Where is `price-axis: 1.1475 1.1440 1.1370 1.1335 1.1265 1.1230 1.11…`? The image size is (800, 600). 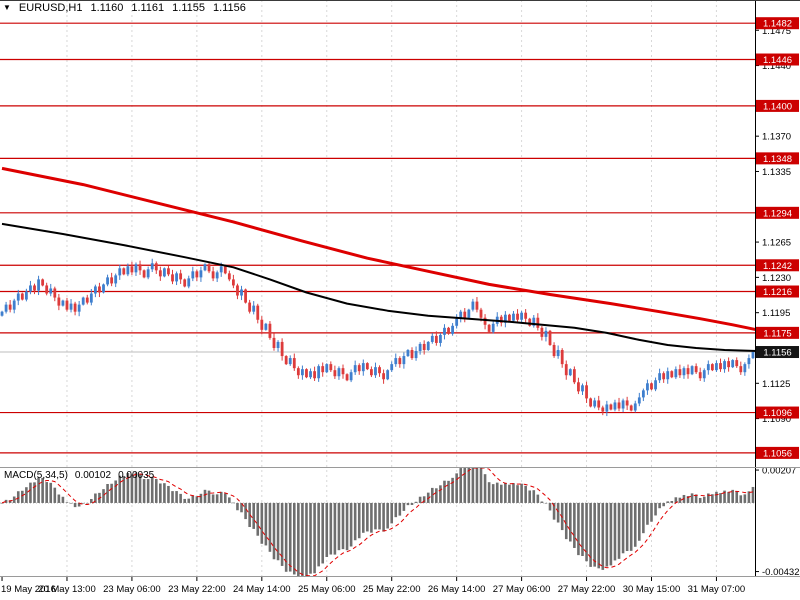 price-axis: 1.1475 1.1440 1.1370 1.1335 1.1265 1.1230 1.11… is located at coordinates (777, 300).